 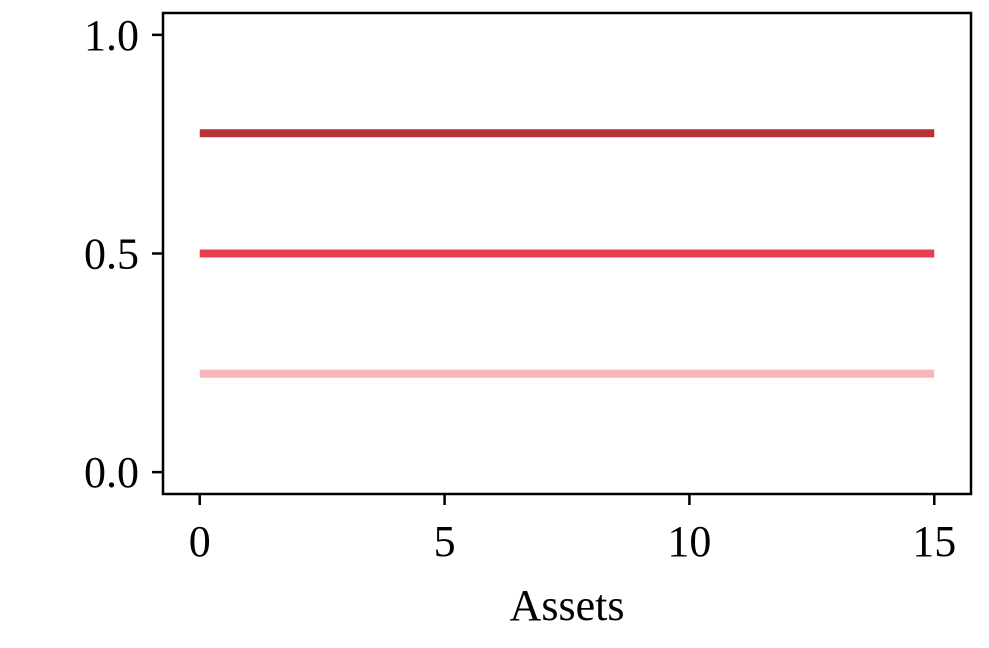 What do you see at coordinates (200, 541) in the screenshot?
I see `x-tick-label: 0` at bounding box center [200, 541].